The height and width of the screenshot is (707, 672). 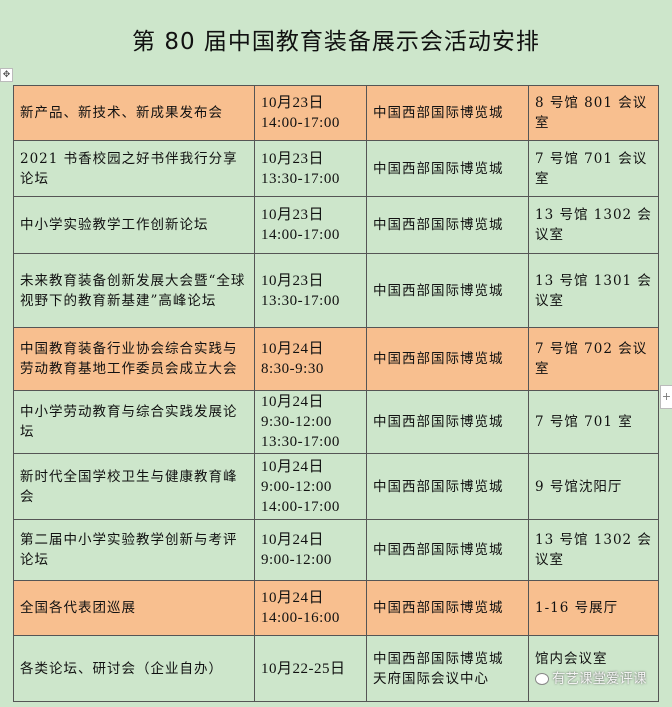 I want to click on event-cell: 2021 书香校园之好书伴我行分享论坛, so click(x=134, y=168).